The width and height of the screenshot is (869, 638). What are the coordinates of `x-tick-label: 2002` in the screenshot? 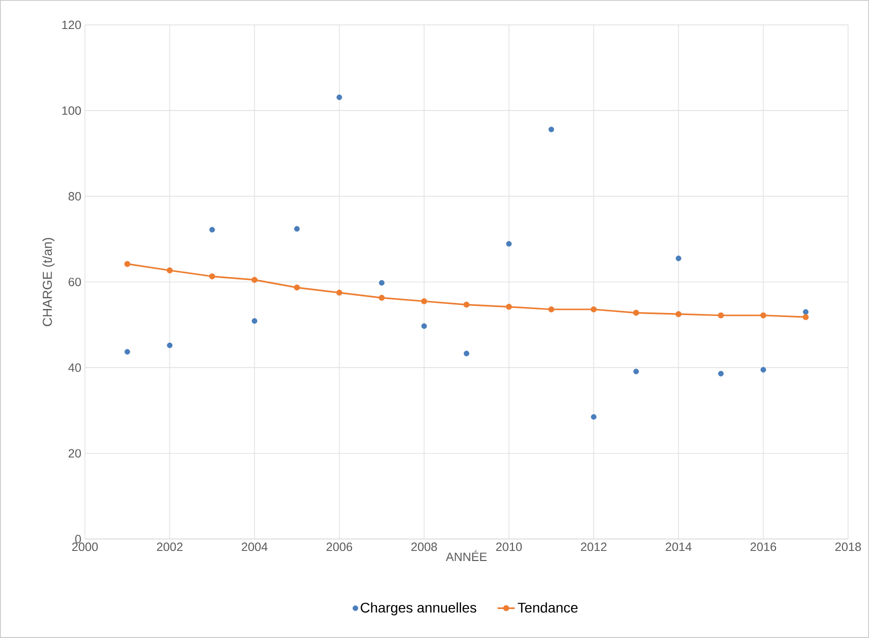 It's located at (169, 547).